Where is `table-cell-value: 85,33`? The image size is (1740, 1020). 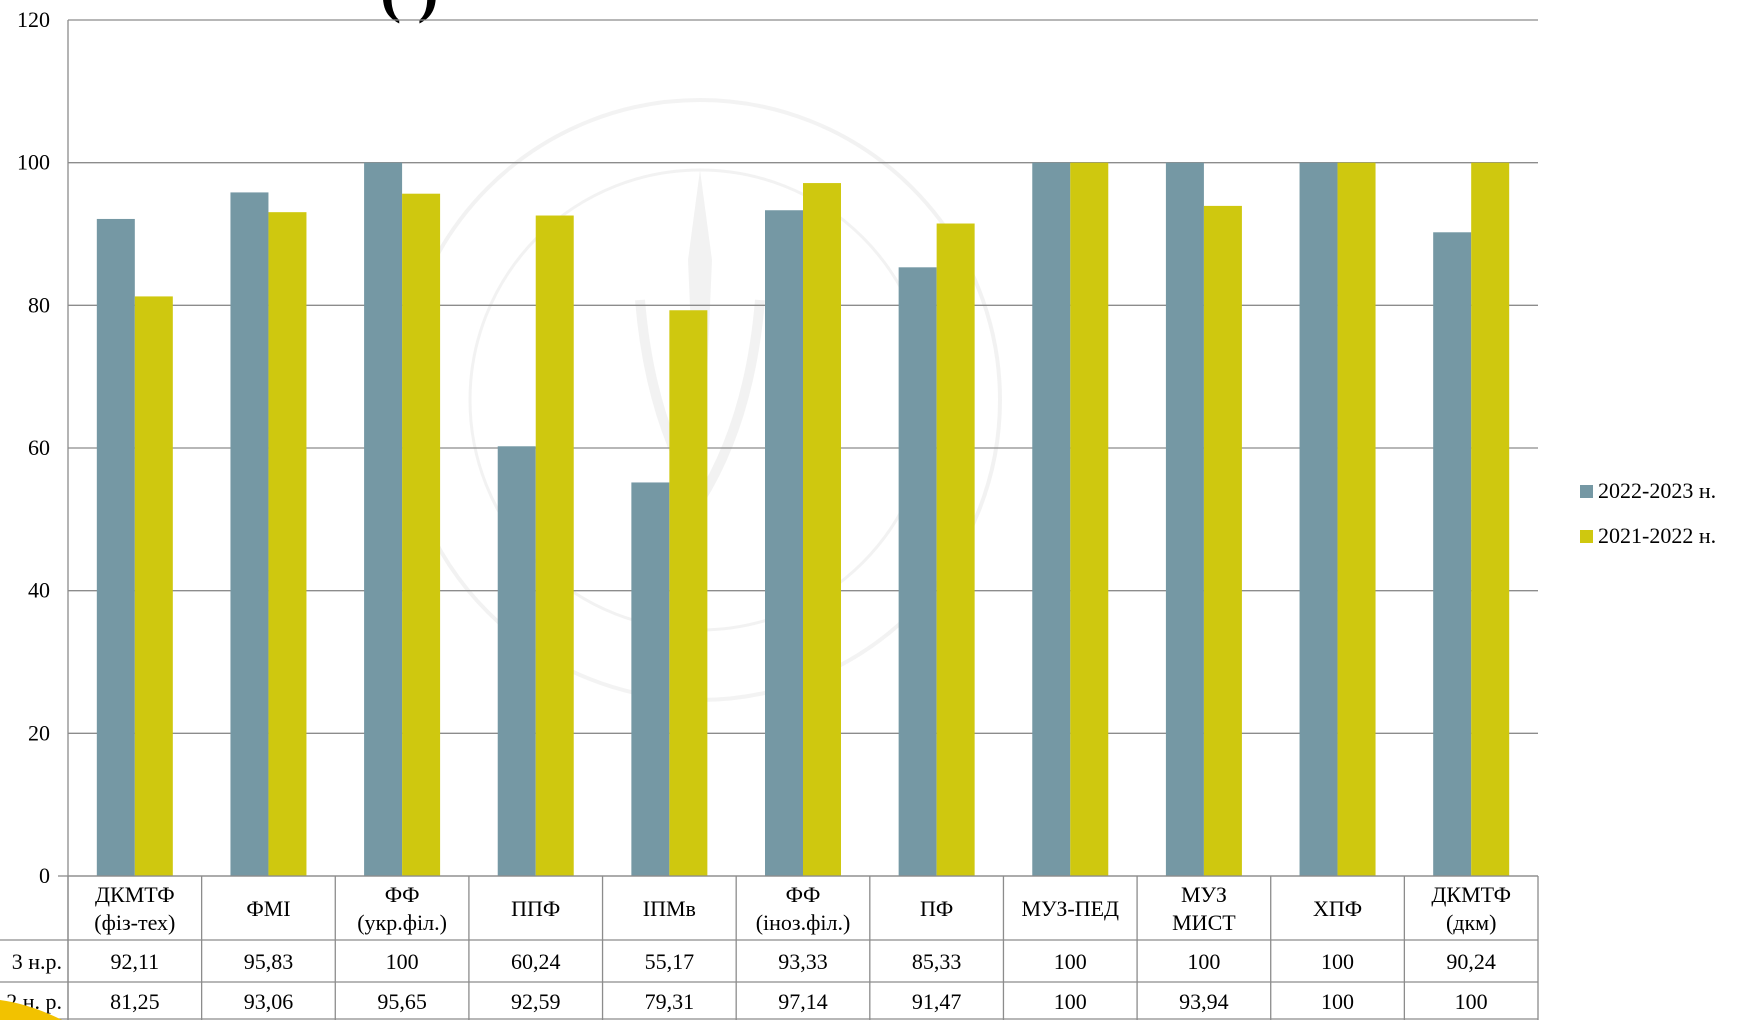 table-cell-value: 85,33 is located at coordinates (937, 961).